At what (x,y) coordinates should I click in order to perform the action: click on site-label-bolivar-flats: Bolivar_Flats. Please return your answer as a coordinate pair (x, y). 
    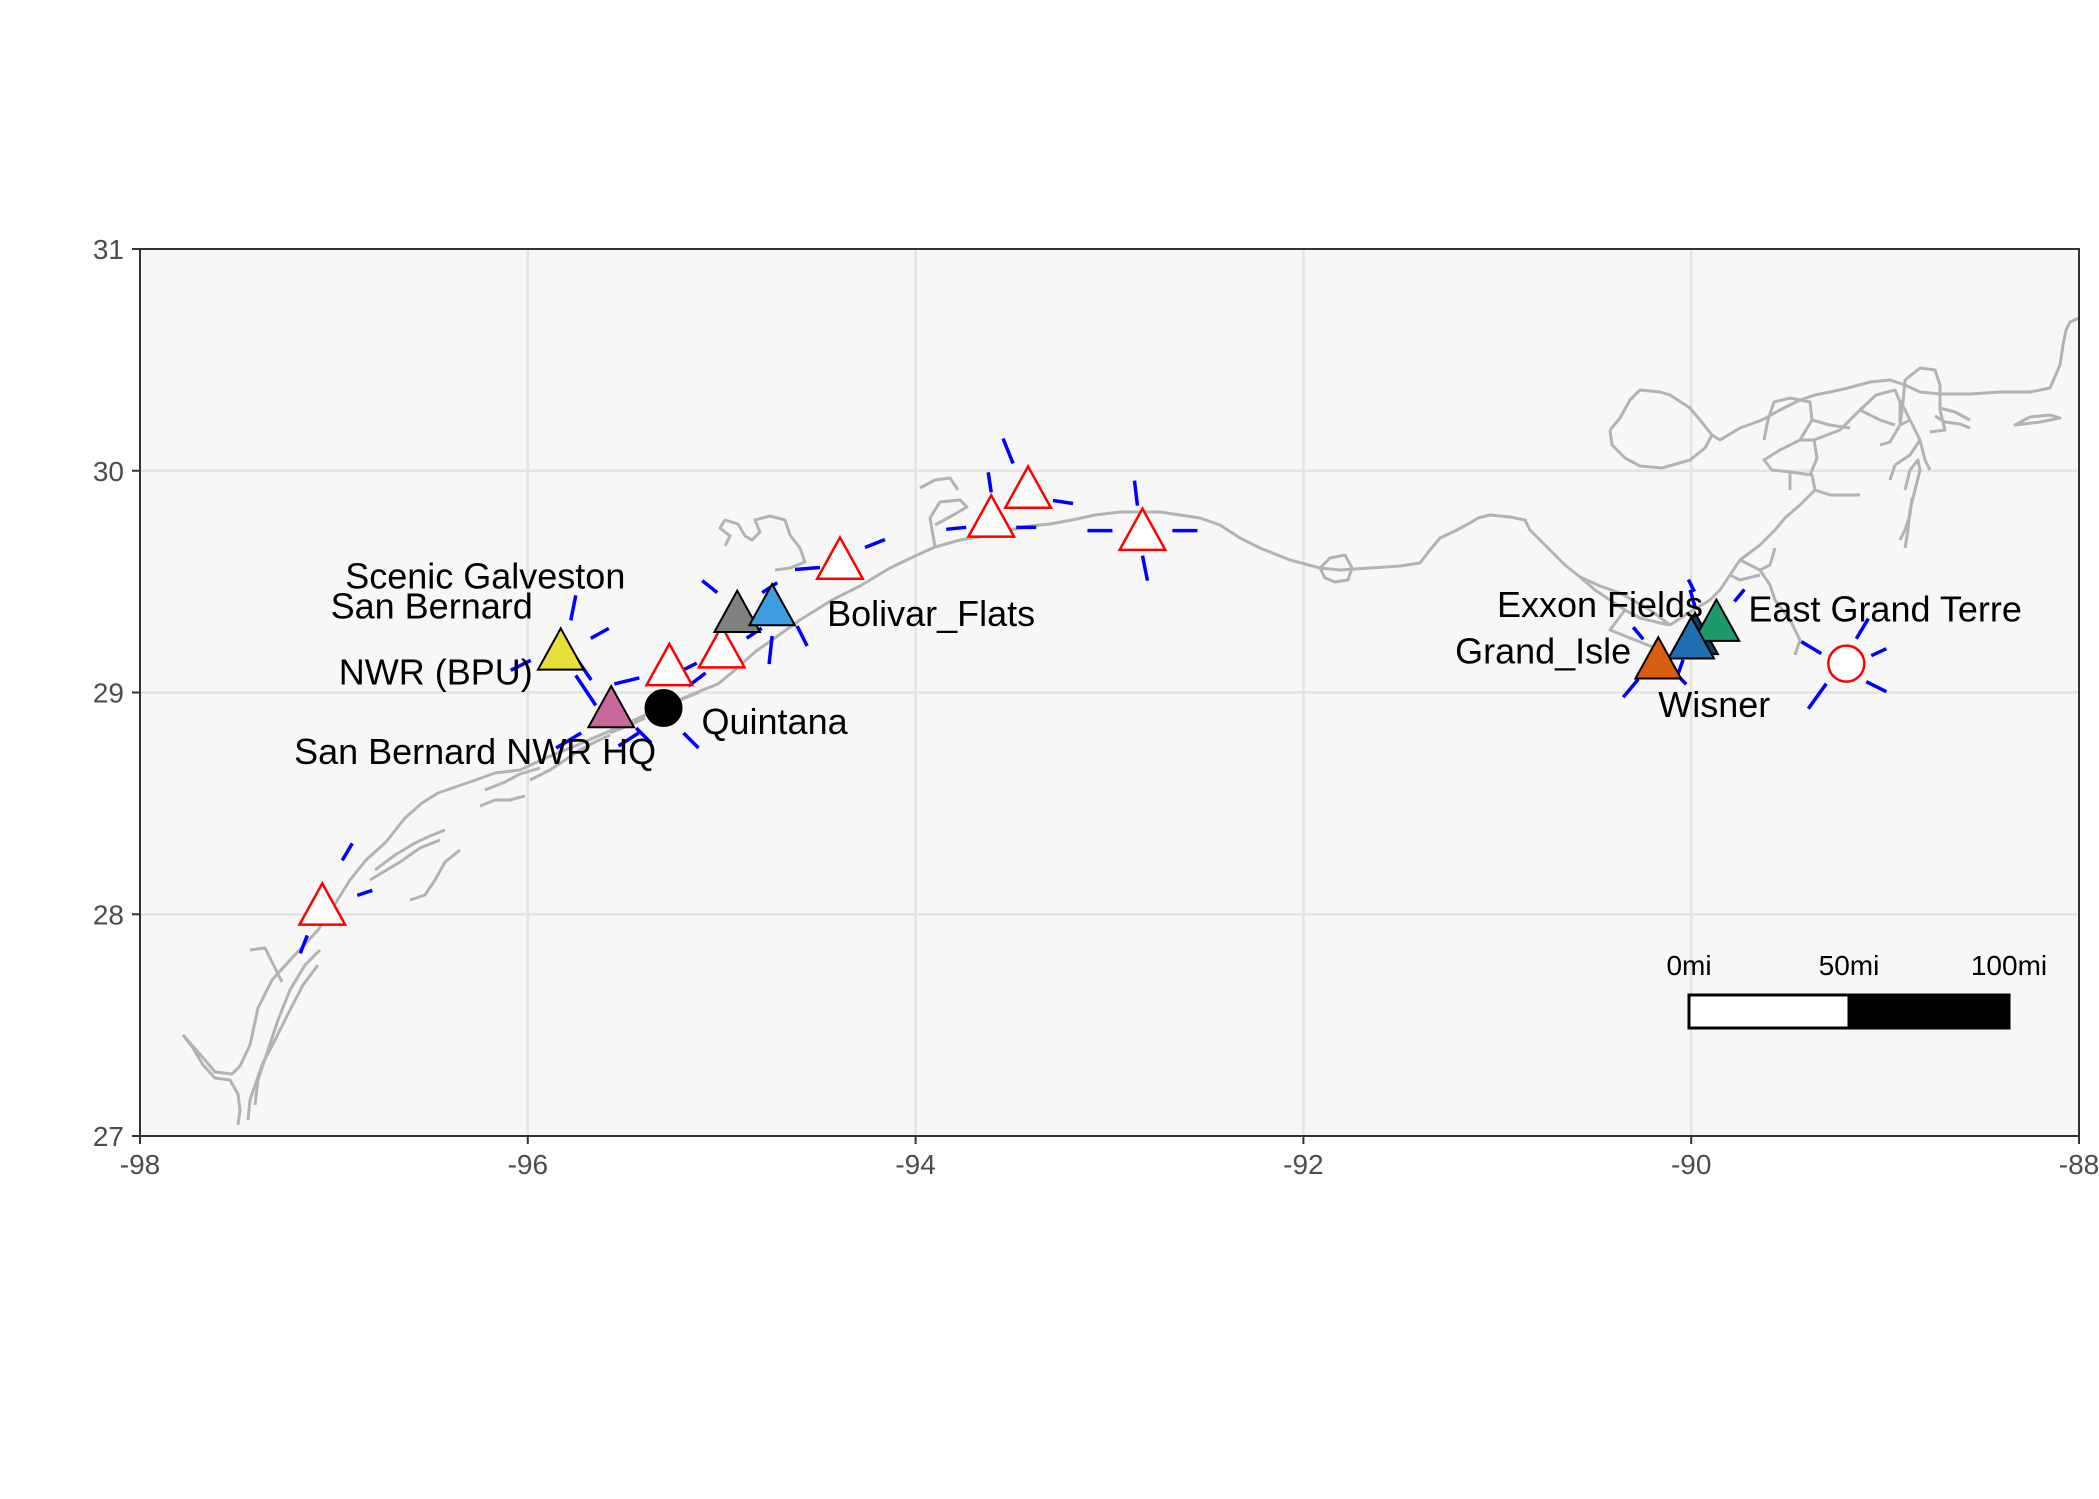
    Looking at the image, I should click on (931, 613).